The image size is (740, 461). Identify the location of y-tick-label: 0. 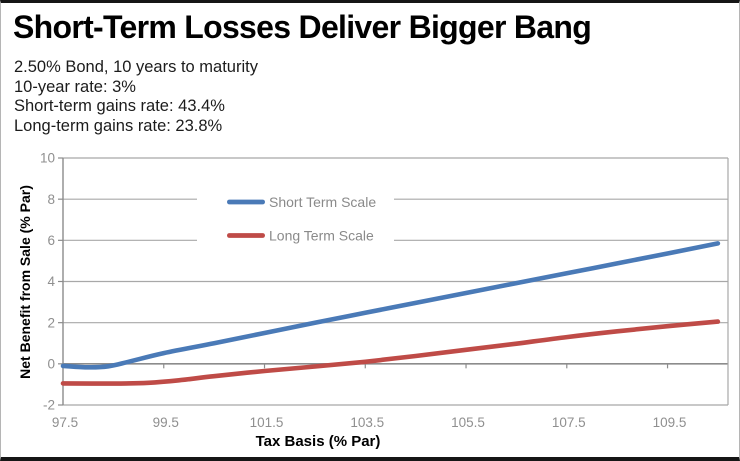
(51, 364).